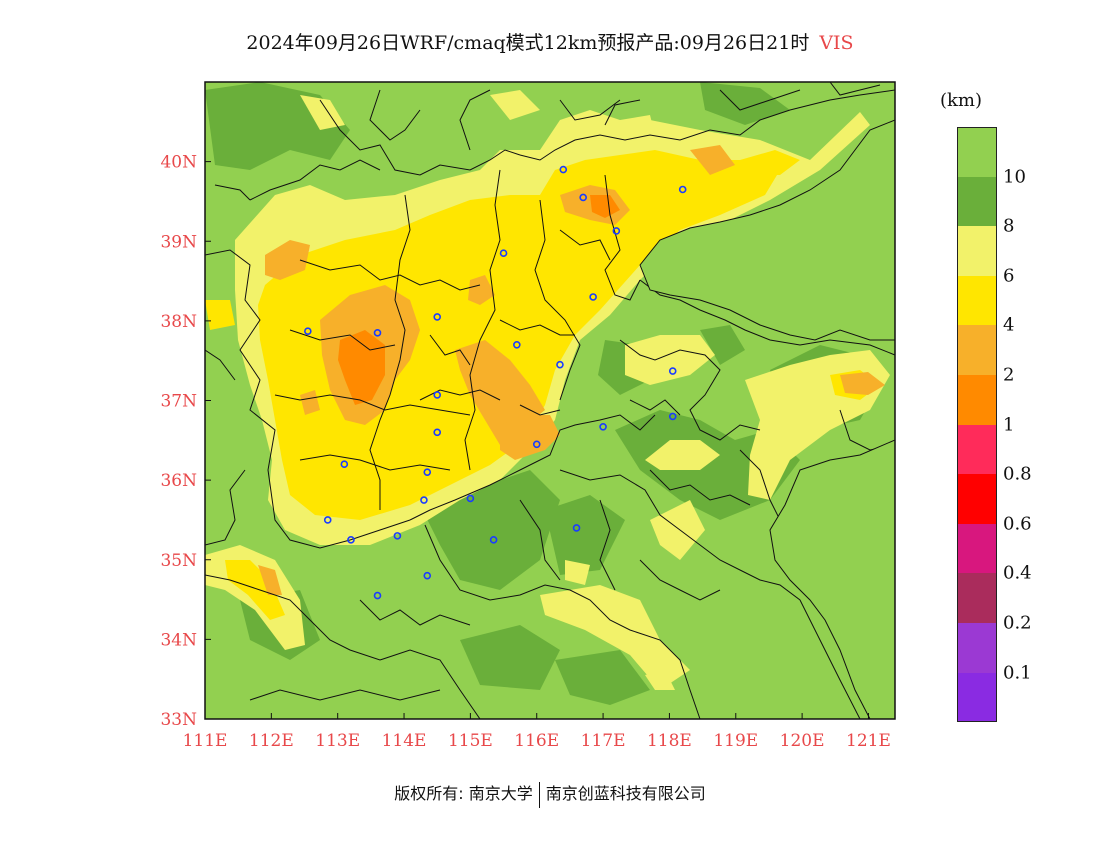 This screenshot has width=1100, height=850. I want to click on lon-tick-label: 120E, so click(802, 741).